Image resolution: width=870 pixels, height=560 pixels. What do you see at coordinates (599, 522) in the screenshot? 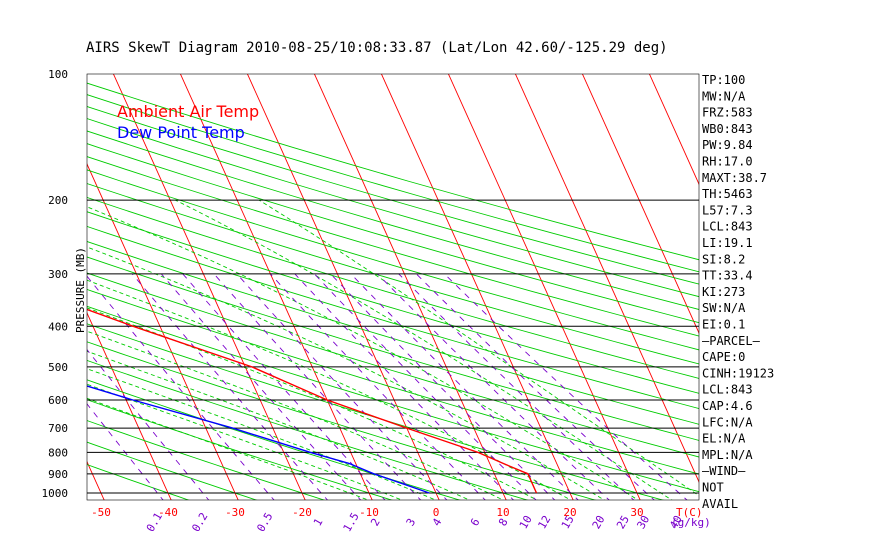
I see `mixing-ratio-tick-label: 20` at bounding box center [599, 522].